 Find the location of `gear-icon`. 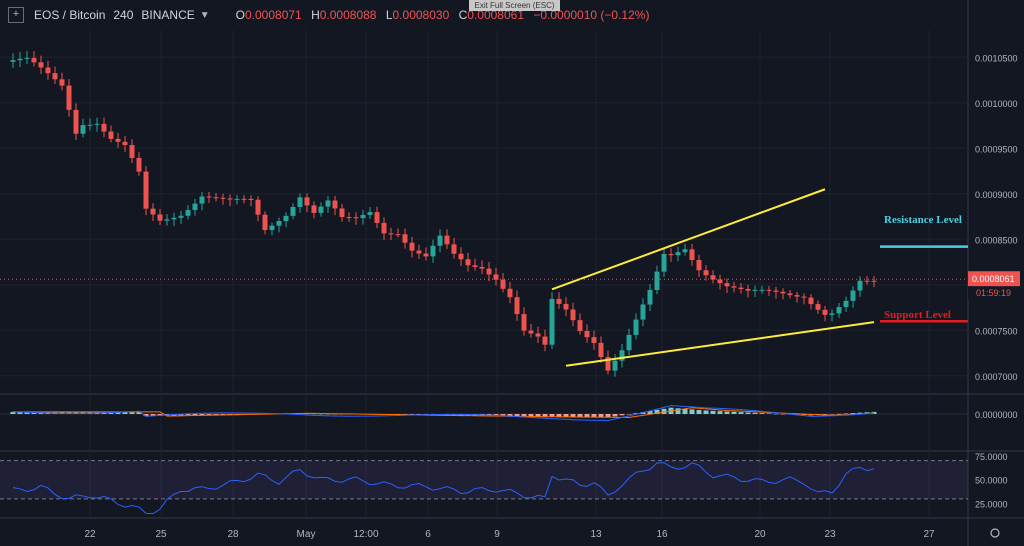

gear-icon is located at coordinates (995, 533).